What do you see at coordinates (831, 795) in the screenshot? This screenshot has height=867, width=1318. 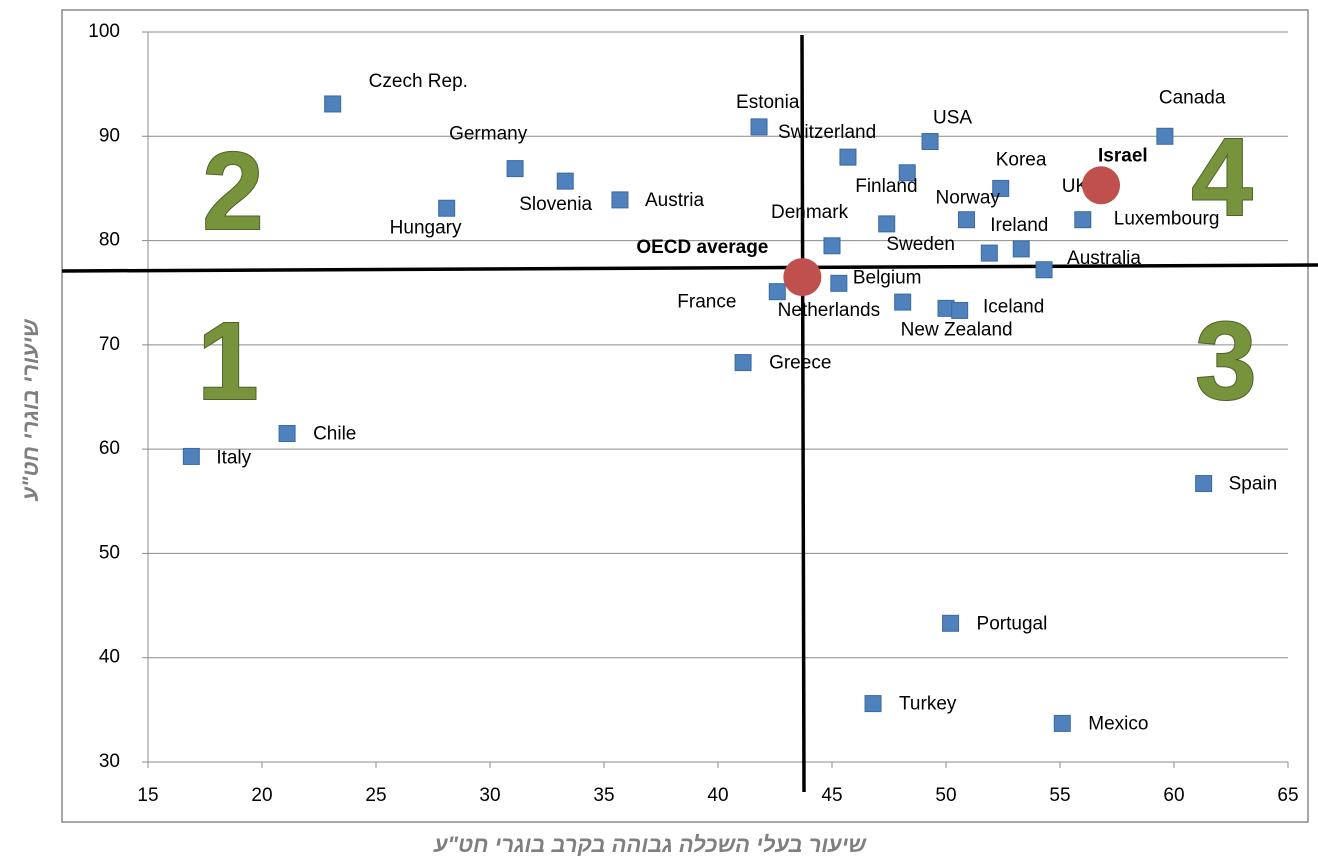 I see `x-tick-label: 45` at bounding box center [831, 795].